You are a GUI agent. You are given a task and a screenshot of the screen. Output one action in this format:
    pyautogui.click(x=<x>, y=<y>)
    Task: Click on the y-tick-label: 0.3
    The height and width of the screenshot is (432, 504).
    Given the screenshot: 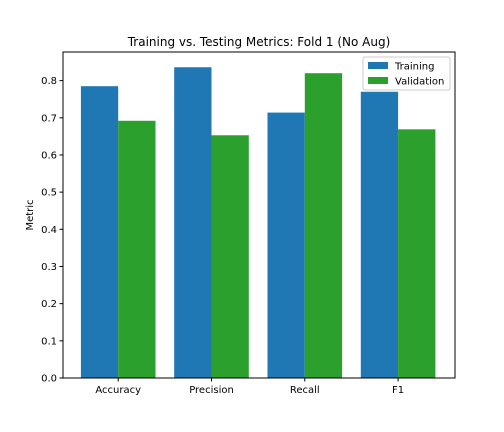 What is the action you would take?
    pyautogui.click(x=49, y=267)
    